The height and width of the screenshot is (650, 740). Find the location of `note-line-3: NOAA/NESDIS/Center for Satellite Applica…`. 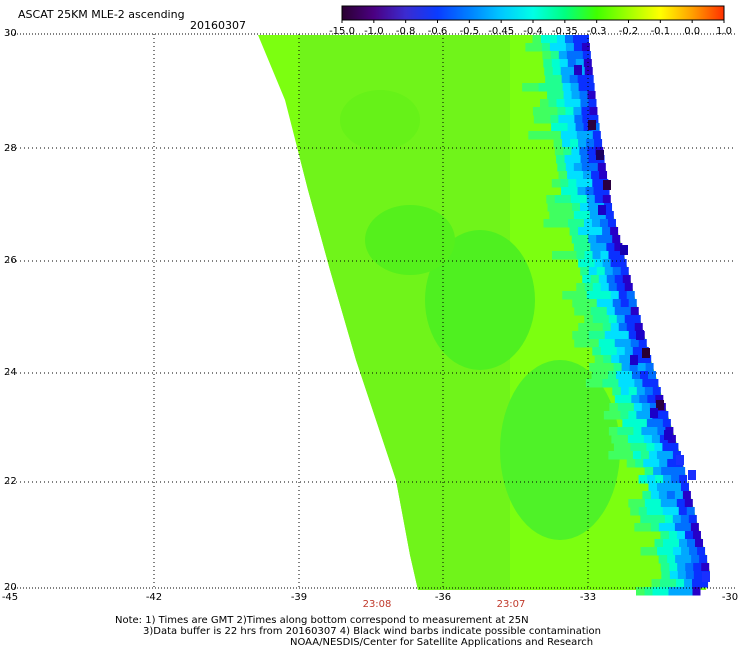

note-line-3: NOAA/NESDIS/Center for Satellite Applica… is located at coordinates (442, 642).